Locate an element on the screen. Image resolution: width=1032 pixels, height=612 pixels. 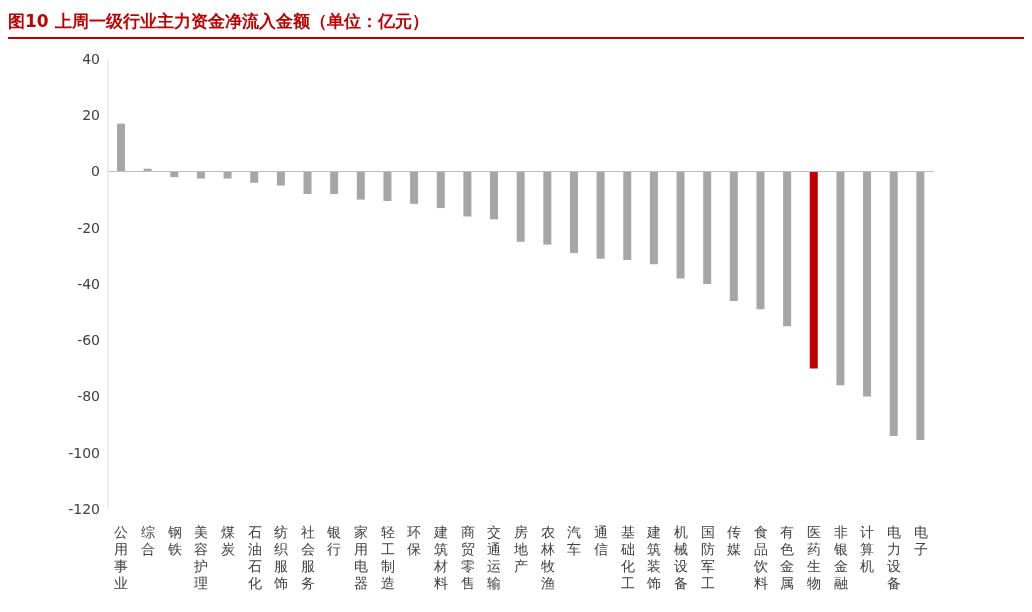
x-tick-label: 轻工制造 is located at coordinates (387, 557).